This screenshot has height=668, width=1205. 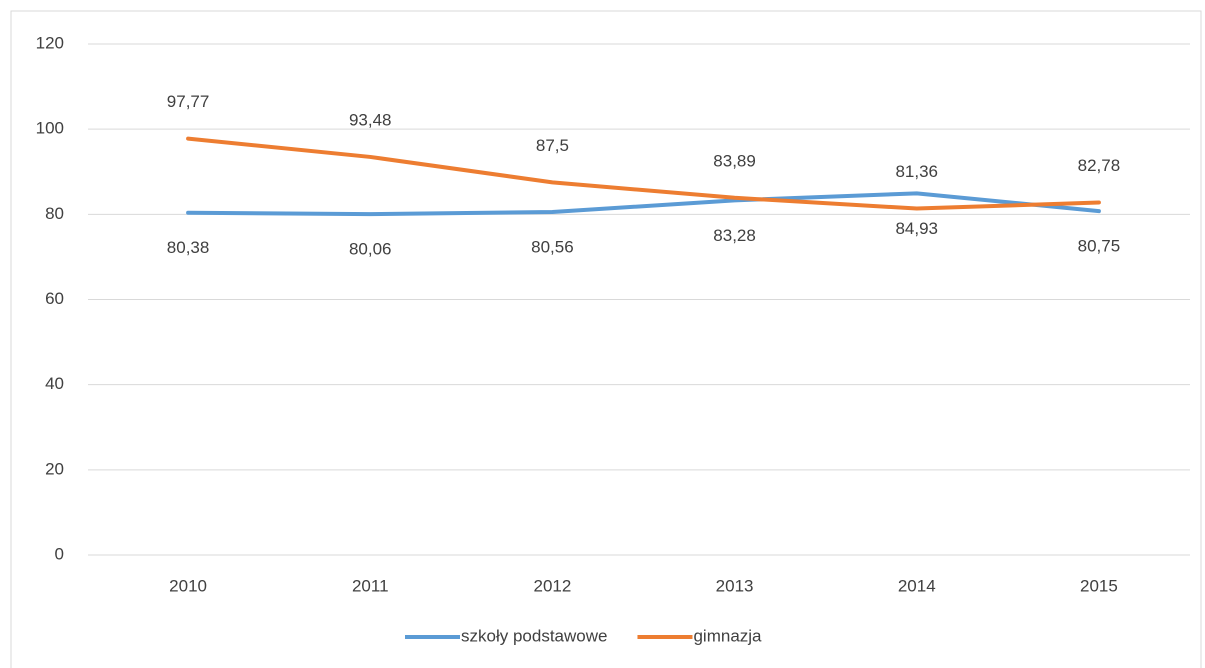 I want to click on y-tick-label: 60, so click(x=54, y=298).